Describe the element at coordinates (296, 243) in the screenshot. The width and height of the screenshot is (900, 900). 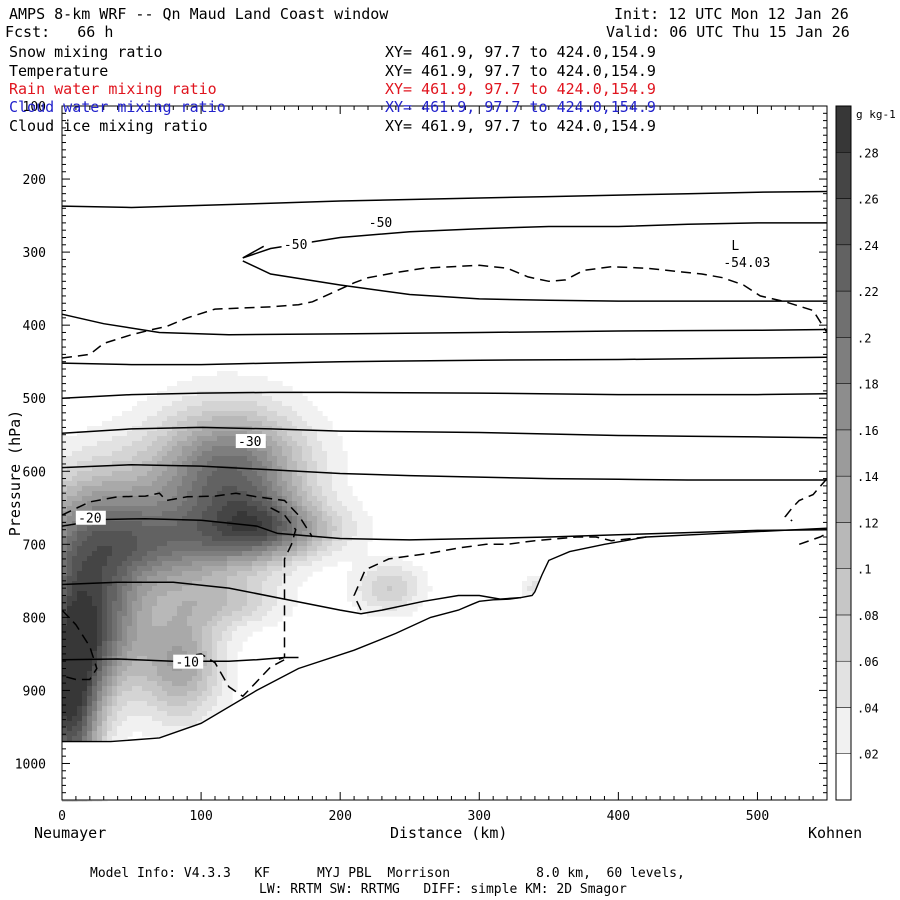
I see `isotherm-label-bg` at that location.